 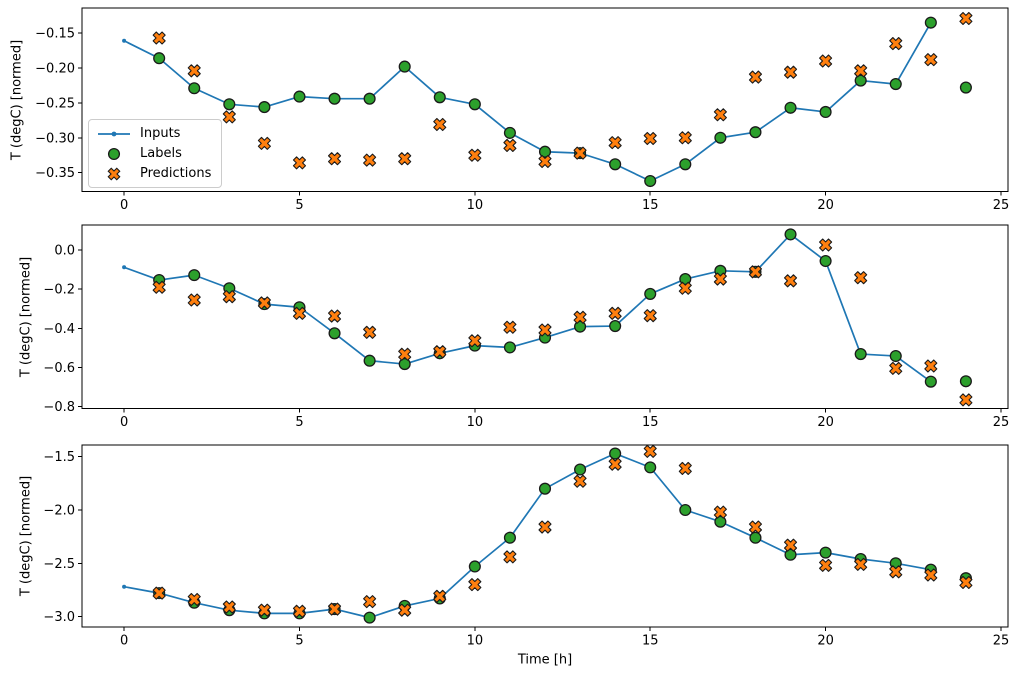 I want to click on legend: Inputs Labels Predictions, so click(x=155, y=153).